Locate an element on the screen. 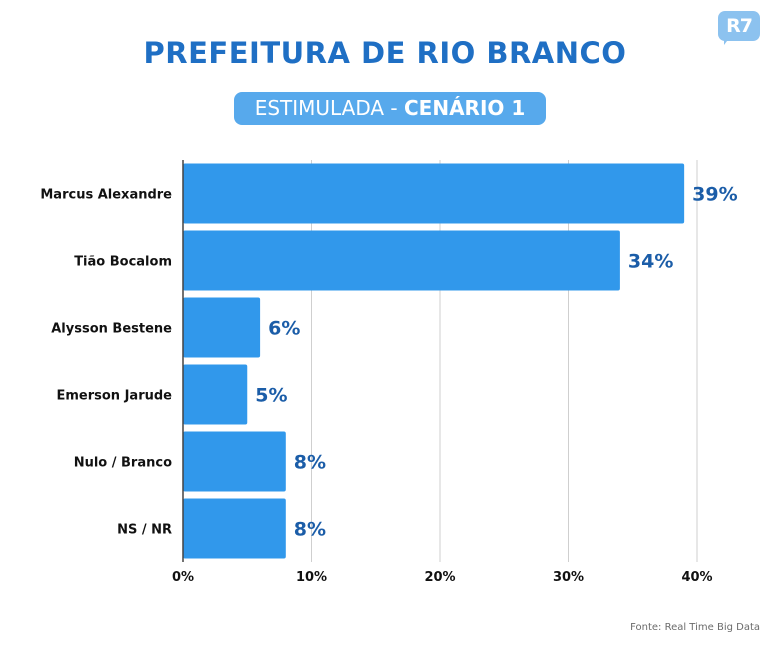 The width and height of the screenshot is (770, 650). r7-logo-tail is located at coordinates (730, 41).